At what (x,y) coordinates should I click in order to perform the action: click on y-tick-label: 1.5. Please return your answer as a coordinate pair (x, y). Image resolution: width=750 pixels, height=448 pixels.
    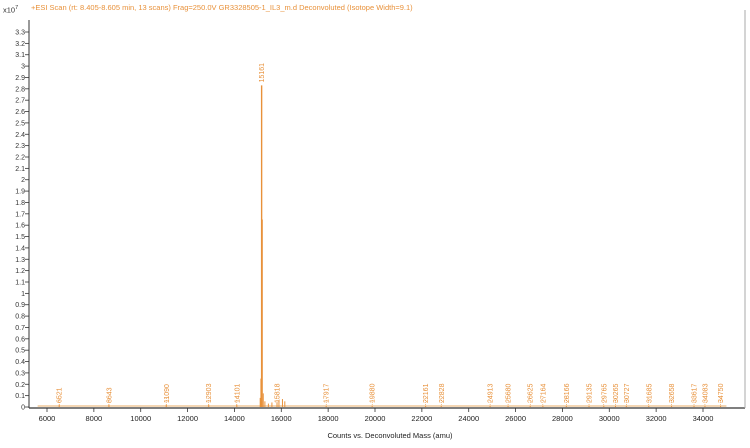
    Looking at the image, I should click on (20, 237).